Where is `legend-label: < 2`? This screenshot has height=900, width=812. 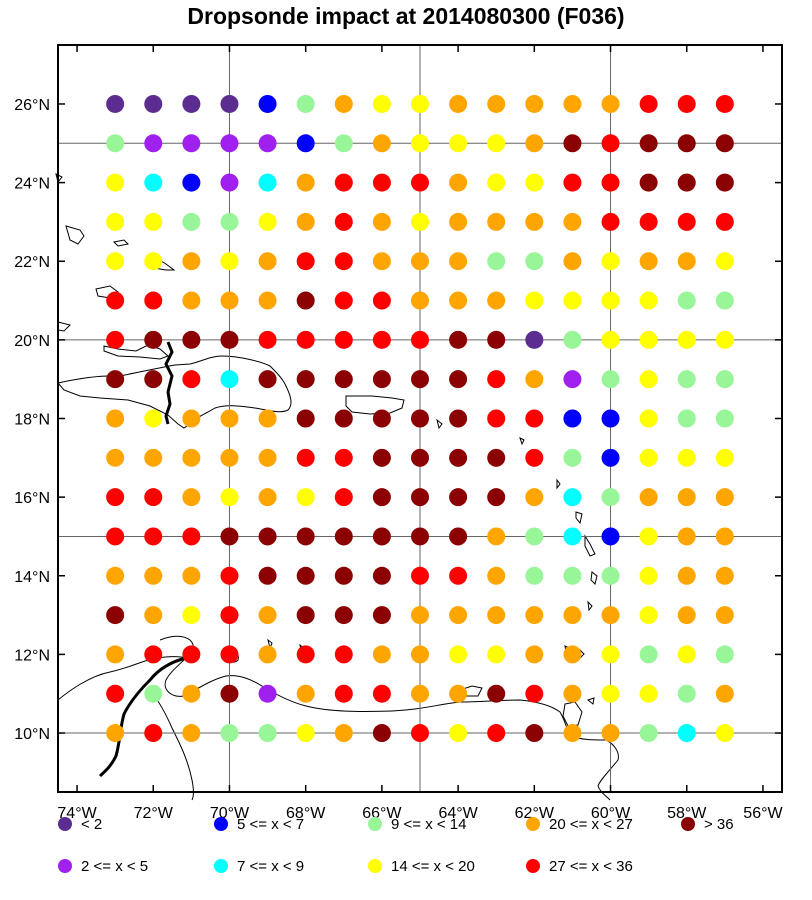 legend-label: < 2 is located at coordinates (91, 824).